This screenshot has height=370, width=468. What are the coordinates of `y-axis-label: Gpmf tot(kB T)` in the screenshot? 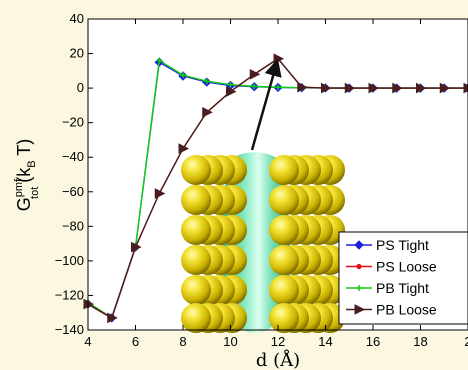 It's located at (27, 175).